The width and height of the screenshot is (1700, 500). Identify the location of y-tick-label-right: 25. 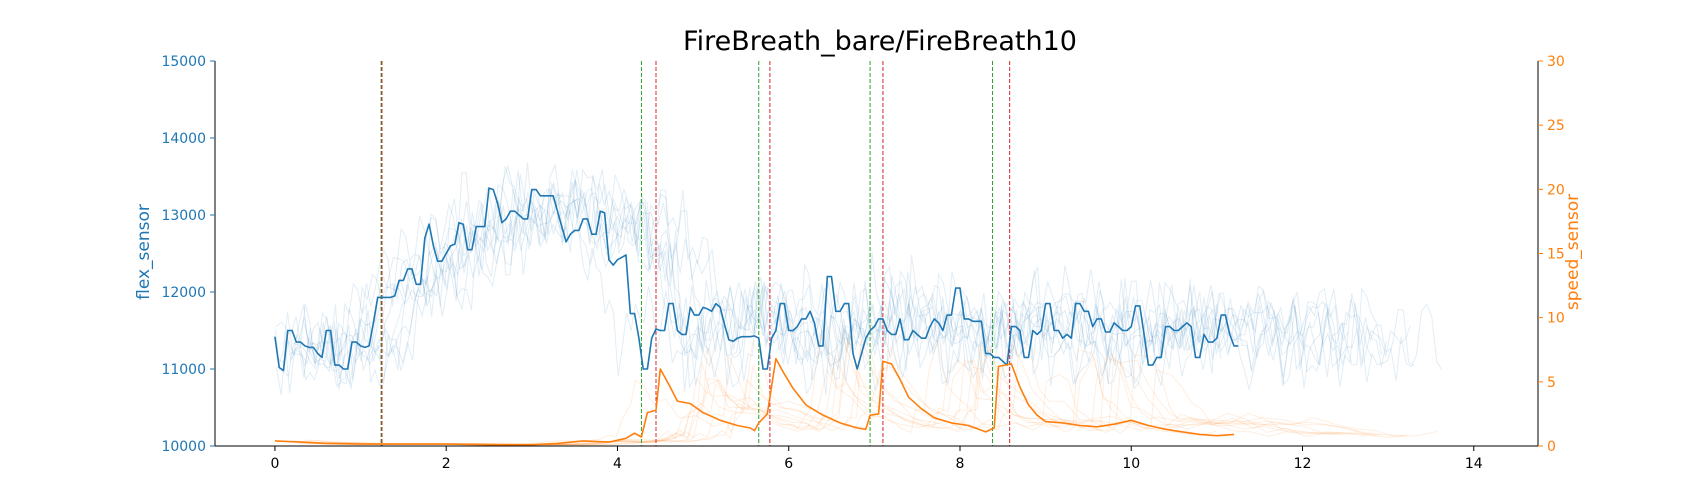
(1556, 126).